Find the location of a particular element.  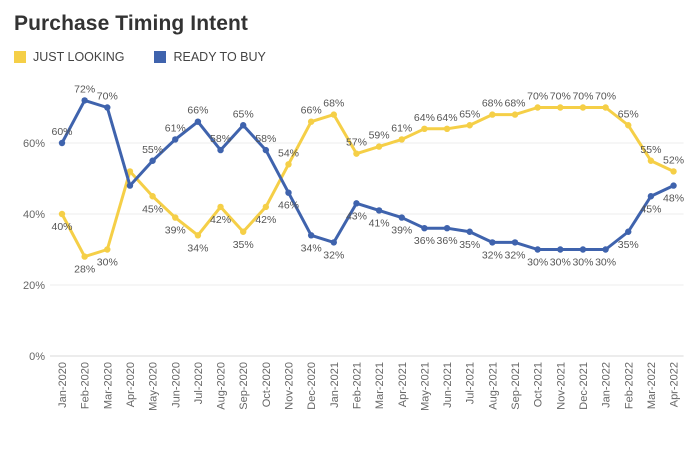

x-tick-label: Oct-2020 is located at coordinates (267, 384).